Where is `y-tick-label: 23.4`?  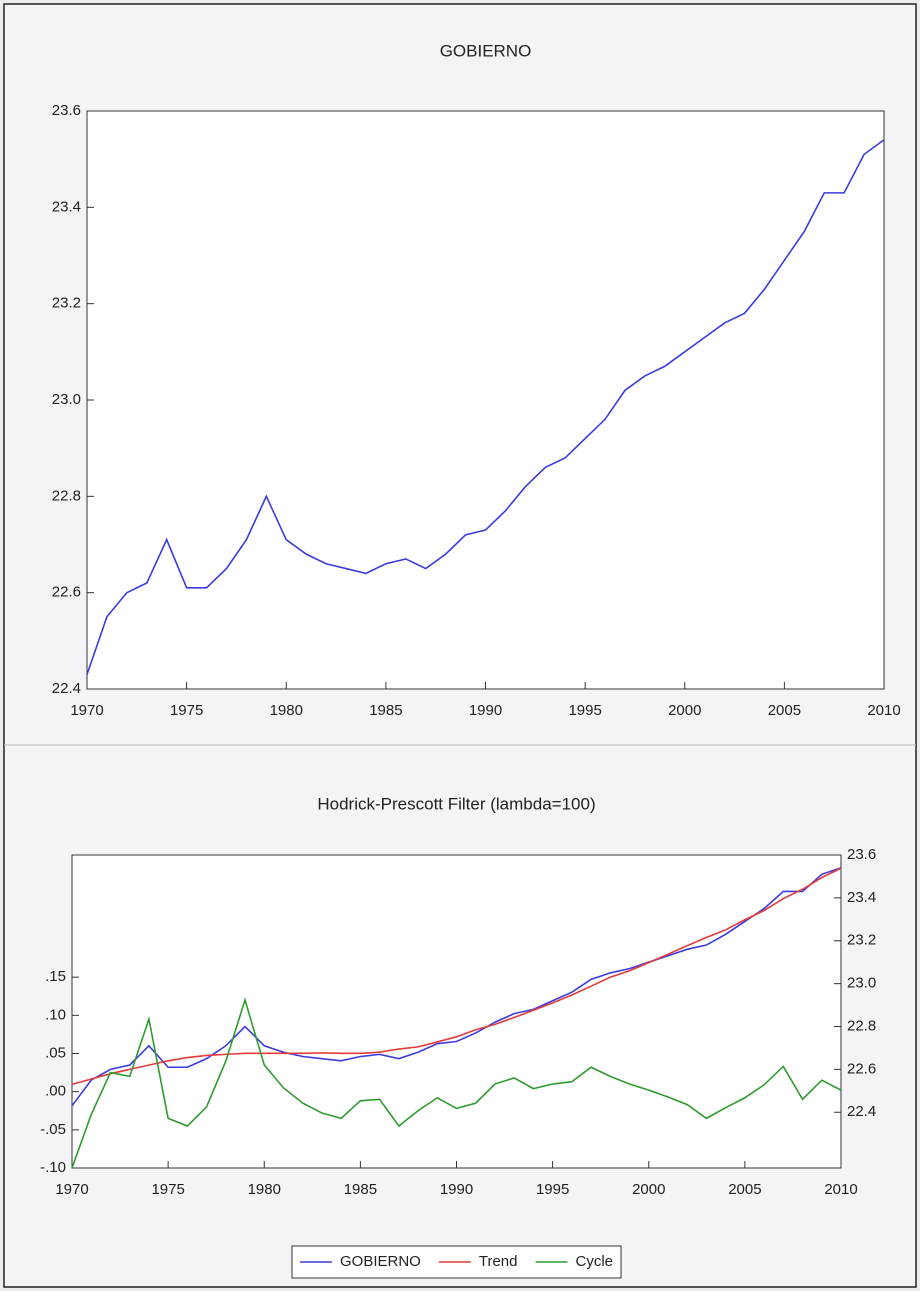 y-tick-label: 23.4 is located at coordinates (66, 206).